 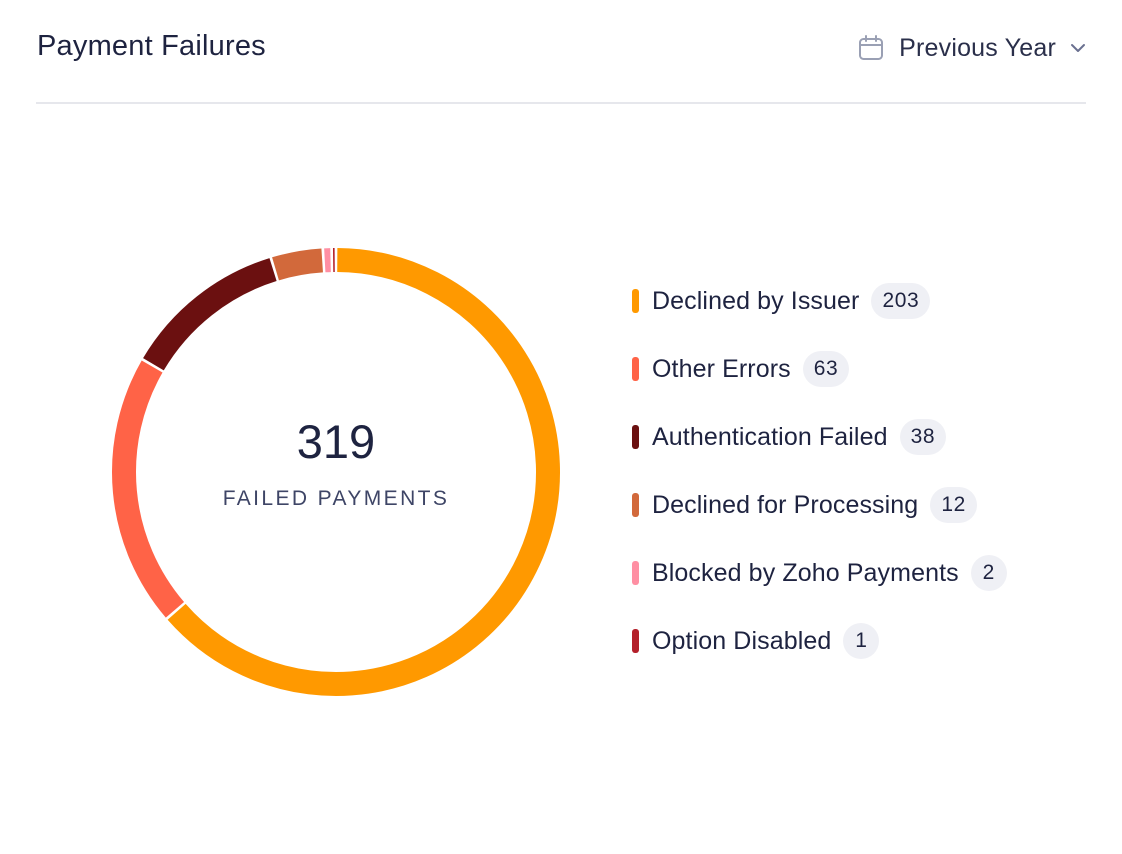 What do you see at coordinates (721, 369) in the screenshot?
I see `legend-label: Other Errors` at bounding box center [721, 369].